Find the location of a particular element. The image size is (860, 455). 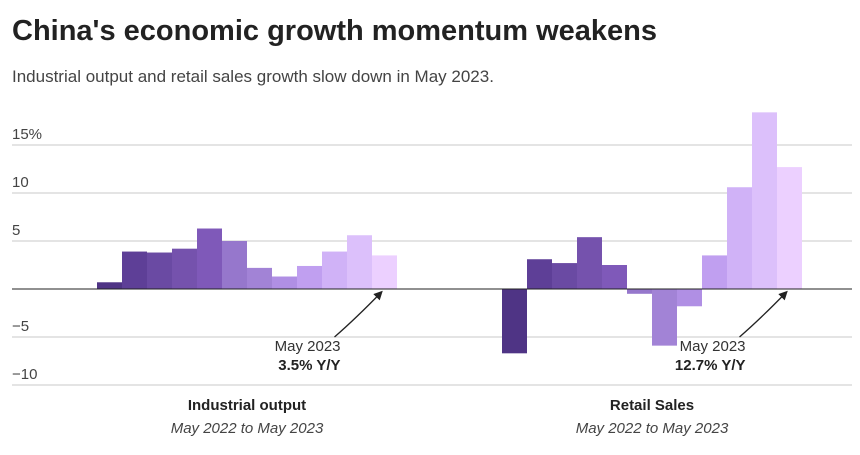

chart-title: China's economic growth momentum weakens is located at coordinates (334, 31).